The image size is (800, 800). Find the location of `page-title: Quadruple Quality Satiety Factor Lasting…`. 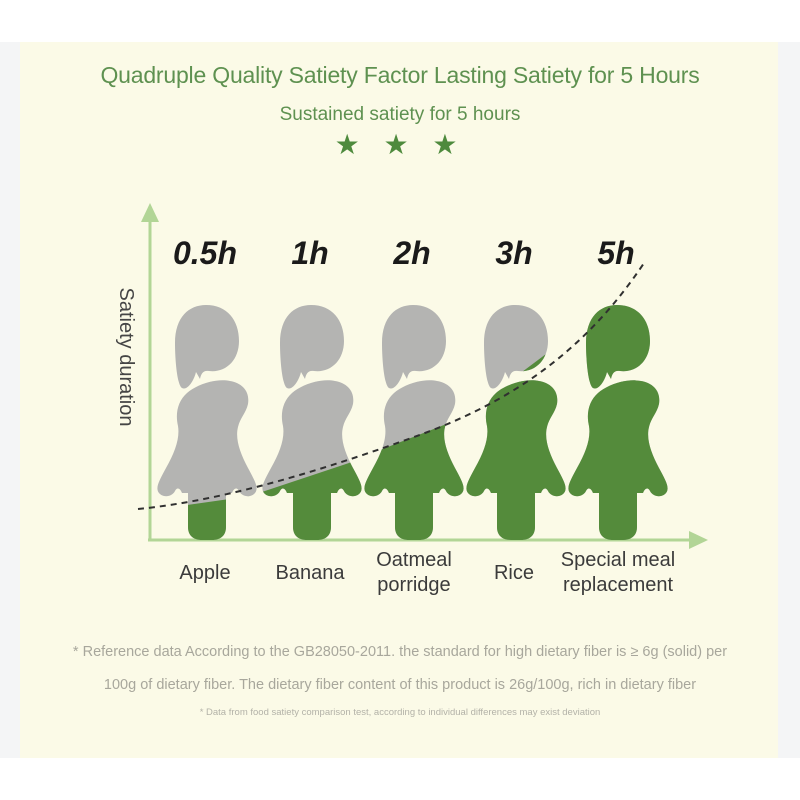

page-title: Quadruple Quality Satiety Factor Lasting… is located at coordinates (400, 75).